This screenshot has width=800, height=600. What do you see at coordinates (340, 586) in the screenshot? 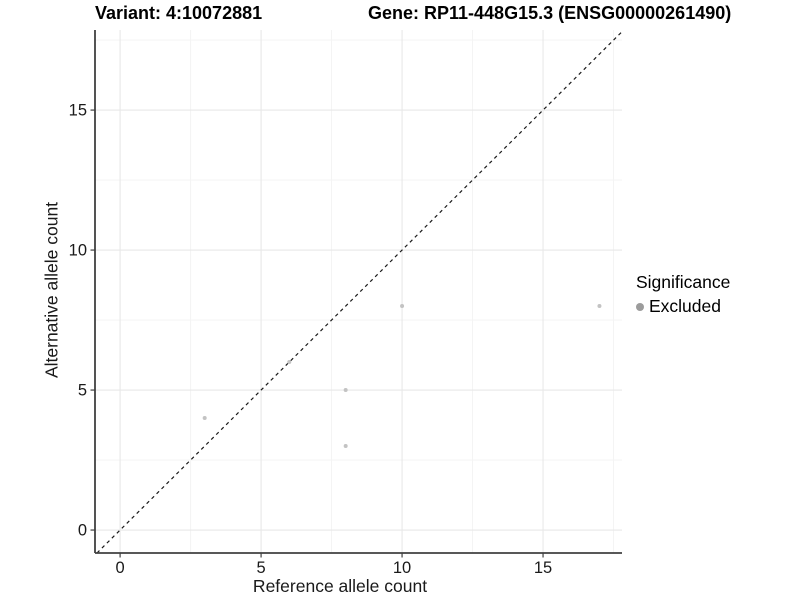
I see `x-axis-label: Reference allele count` at bounding box center [340, 586].